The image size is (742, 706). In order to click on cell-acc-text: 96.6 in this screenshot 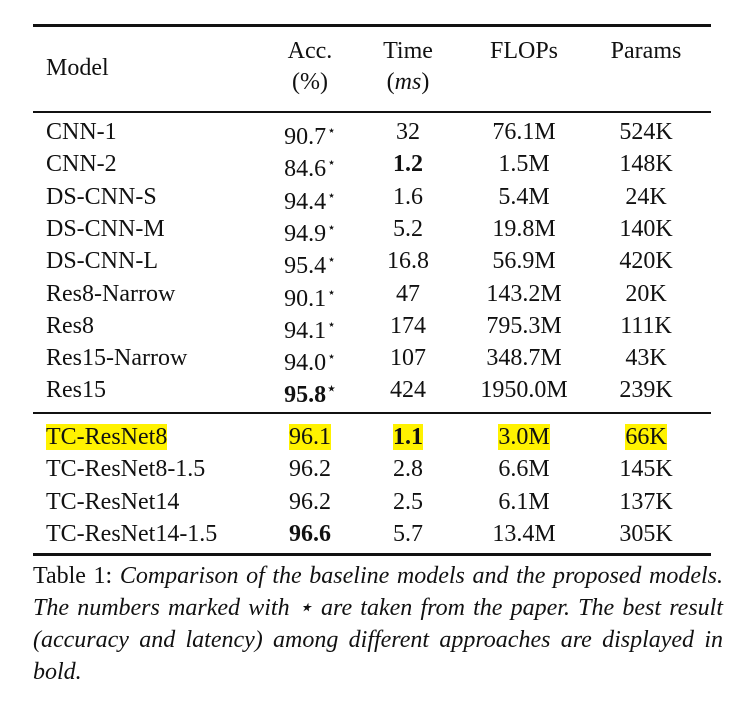, I will do `click(310, 534)`.